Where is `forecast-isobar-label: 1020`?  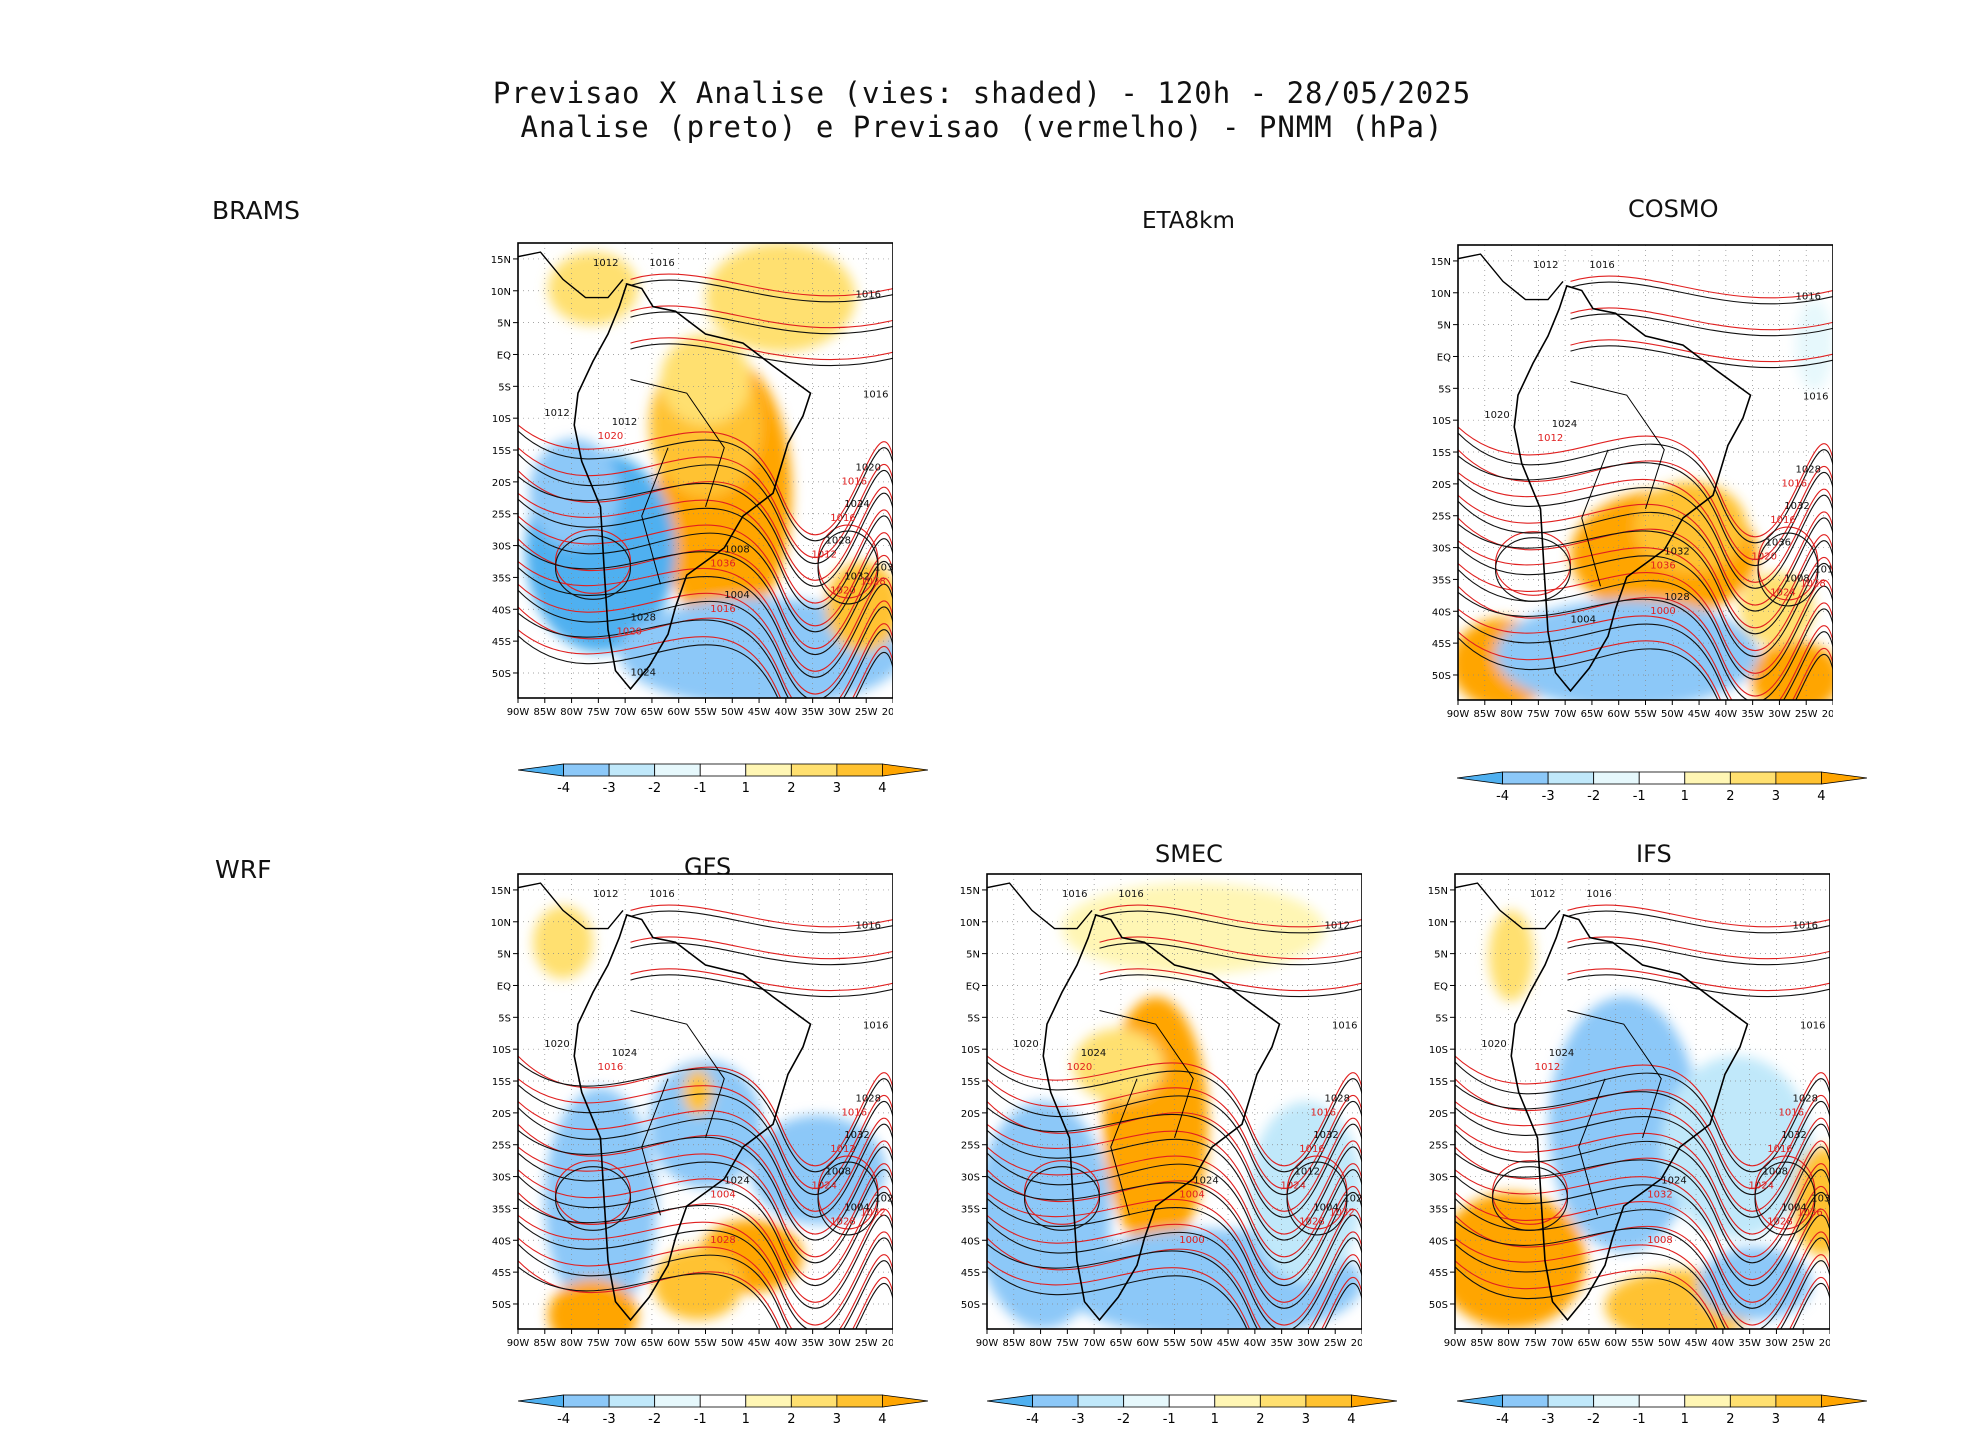 forecast-isobar-label: 1020 is located at coordinates (842, 591).